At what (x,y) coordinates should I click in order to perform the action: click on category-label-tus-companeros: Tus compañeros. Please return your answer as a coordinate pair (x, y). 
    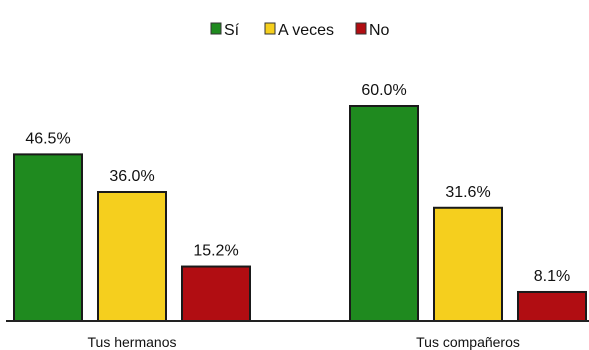
    Looking at the image, I should click on (468, 342).